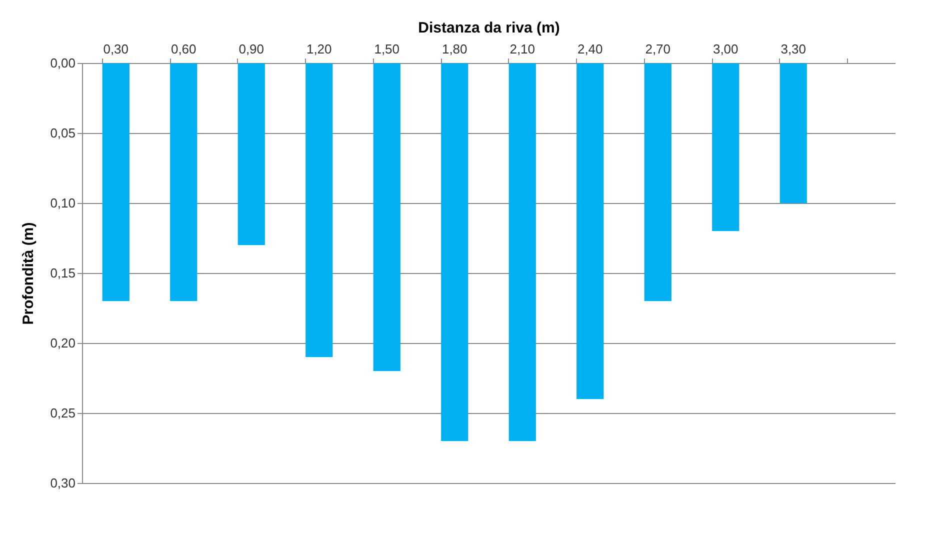 Image resolution: width=941 pixels, height=540 pixels. What do you see at coordinates (523, 49) in the screenshot?
I see `x-tick-label: 2,10` at bounding box center [523, 49].